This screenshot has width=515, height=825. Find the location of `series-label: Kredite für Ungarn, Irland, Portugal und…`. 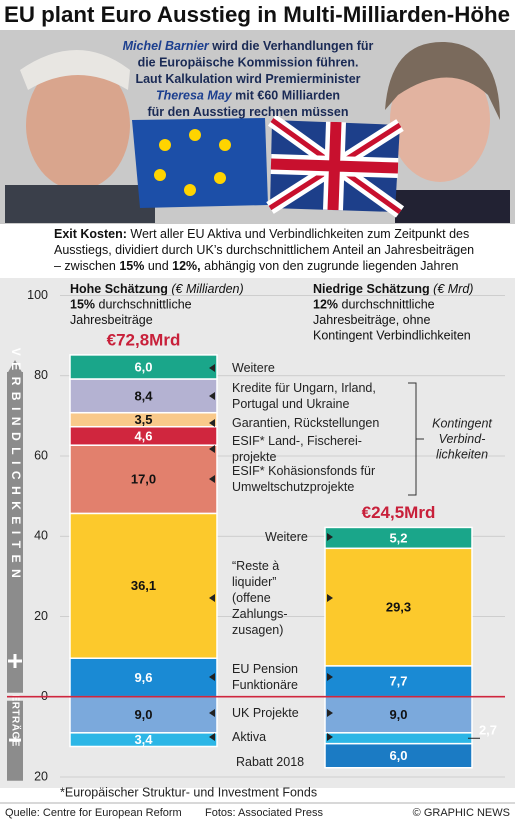

series-label: Kredite für Ungarn, Irland, Portugal und… is located at coordinates (304, 396).